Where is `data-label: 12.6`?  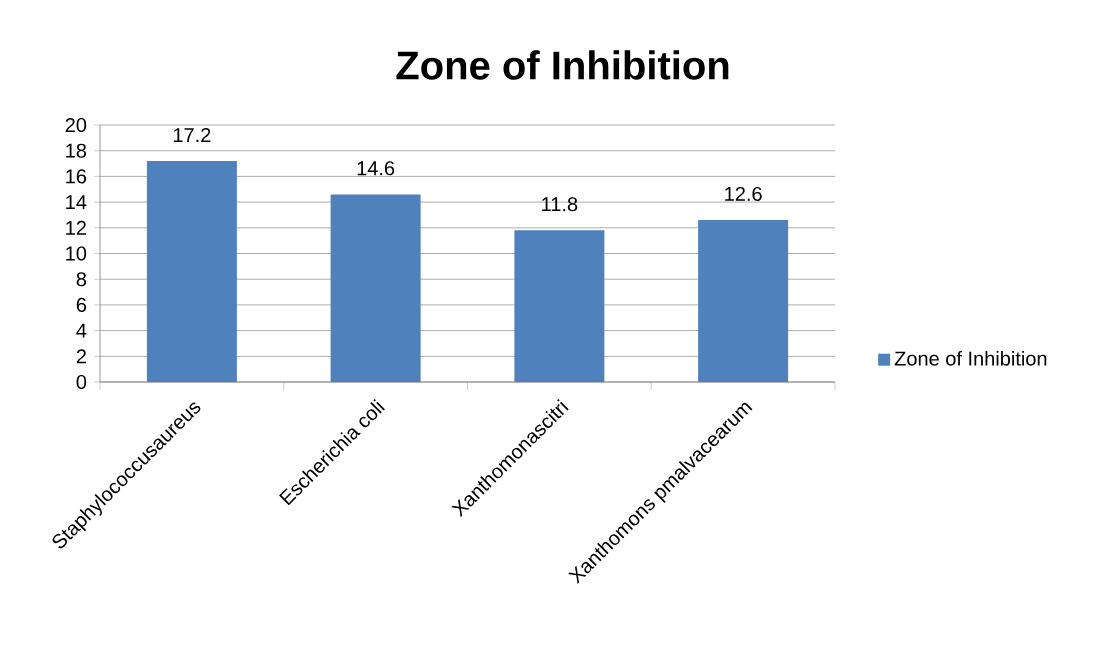 data-label: 12.6 is located at coordinates (743, 194).